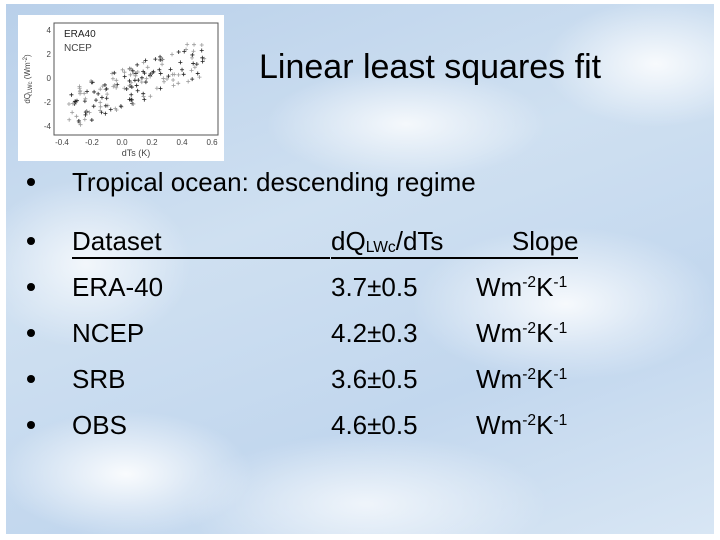  What do you see at coordinates (48, 102) in the screenshot?
I see `y-tick-label: -2` at bounding box center [48, 102].